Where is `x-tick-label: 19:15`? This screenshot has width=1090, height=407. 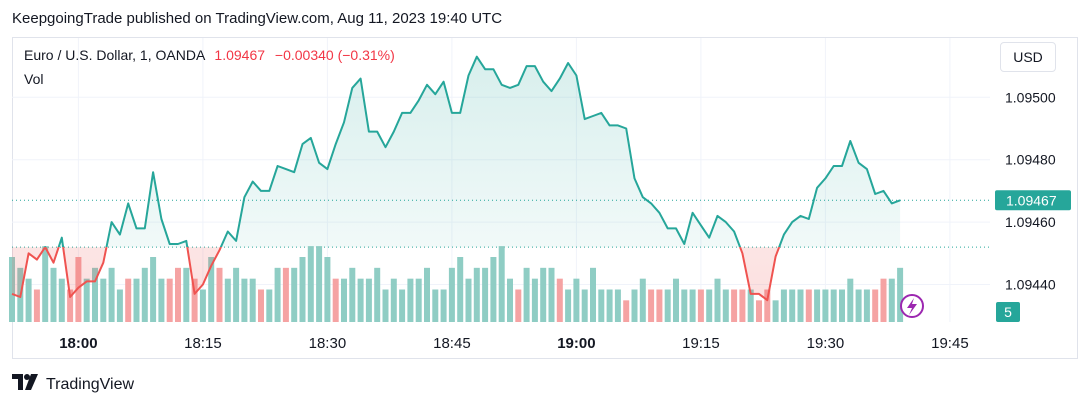 x-tick-label: 19:15 is located at coordinates (701, 343).